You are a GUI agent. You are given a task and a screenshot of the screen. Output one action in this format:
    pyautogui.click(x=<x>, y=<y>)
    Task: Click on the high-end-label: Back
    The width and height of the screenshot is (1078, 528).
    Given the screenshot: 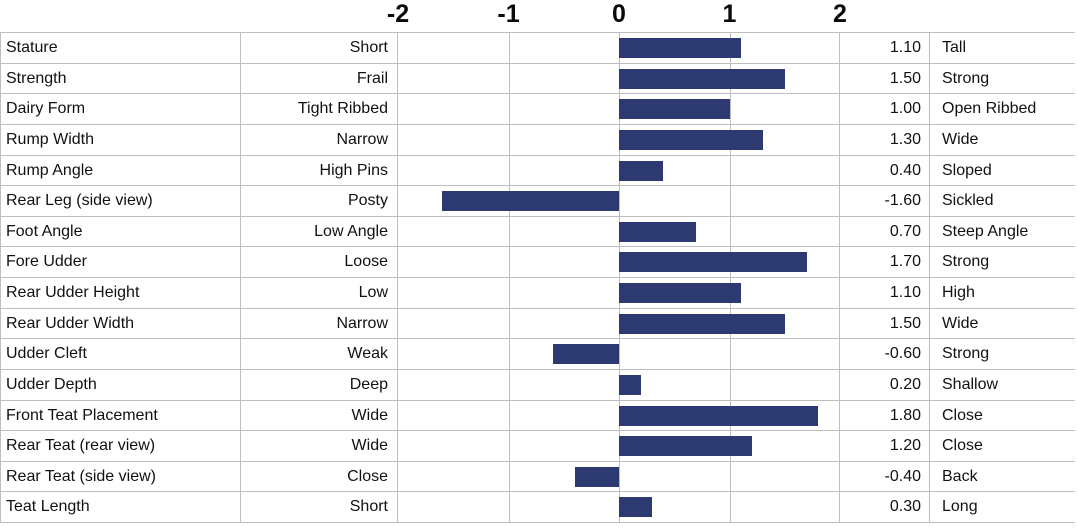 What is the action you would take?
    pyautogui.click(x=960, y=476)
    